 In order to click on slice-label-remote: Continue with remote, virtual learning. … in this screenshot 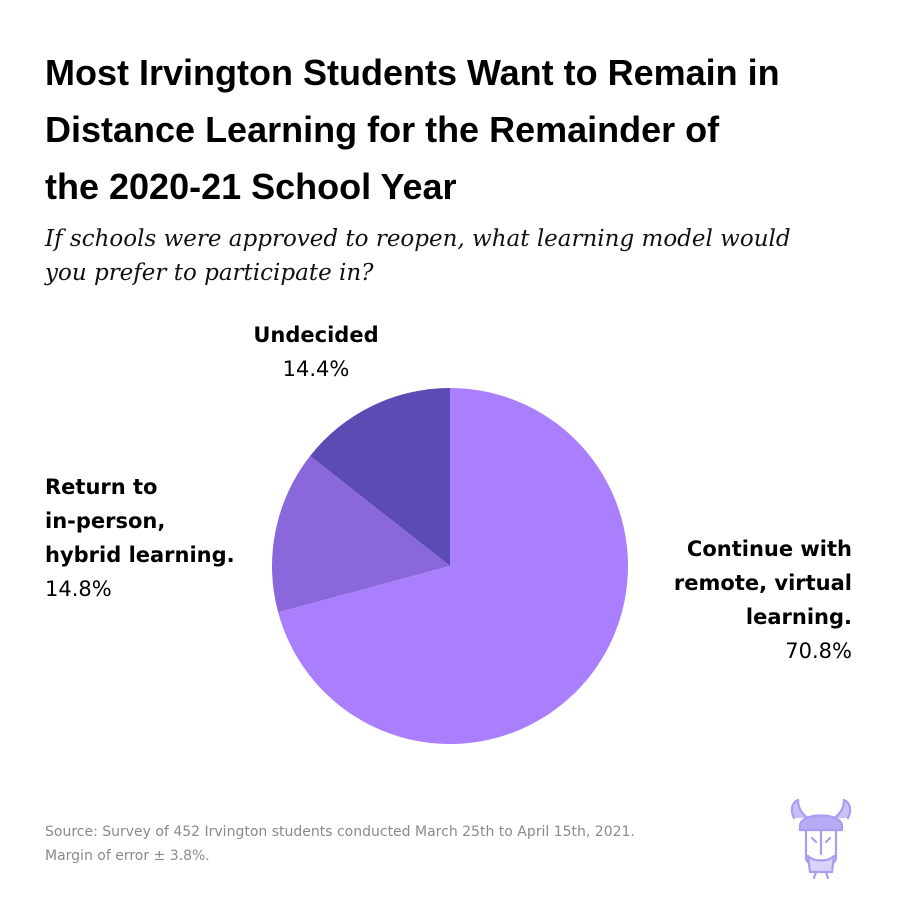, I will do `click(722, 600)`.